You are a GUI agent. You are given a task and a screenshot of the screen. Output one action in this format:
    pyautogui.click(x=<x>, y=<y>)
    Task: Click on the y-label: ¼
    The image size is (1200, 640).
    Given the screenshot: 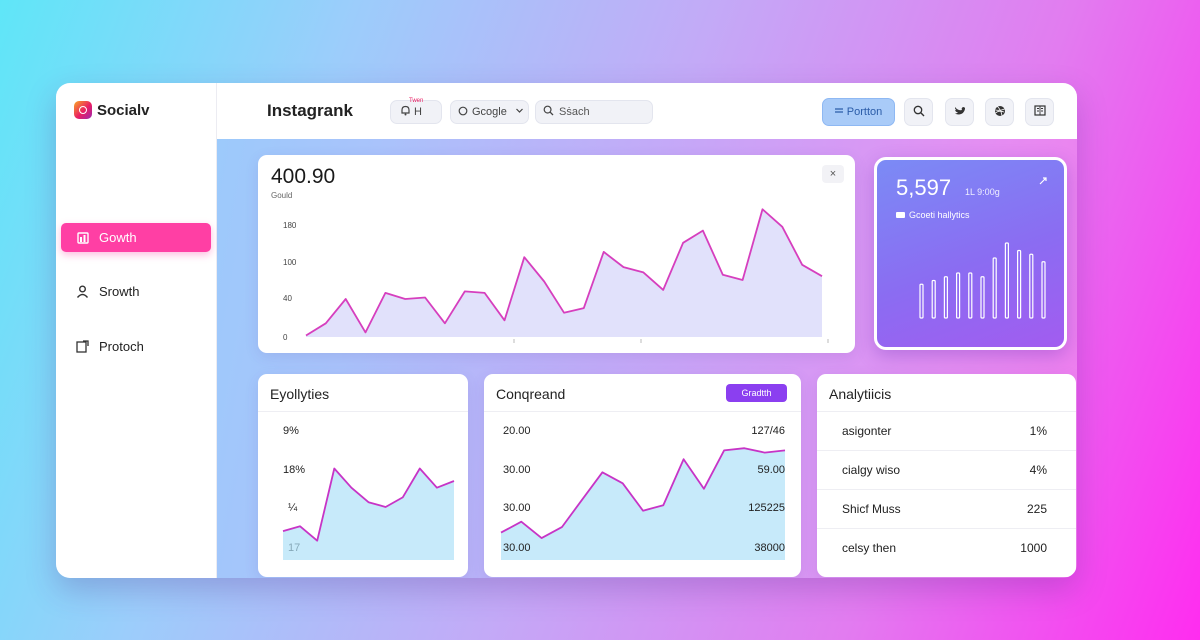 What is the action you would take?
    pyautogui.click(x=293, y=508)
    